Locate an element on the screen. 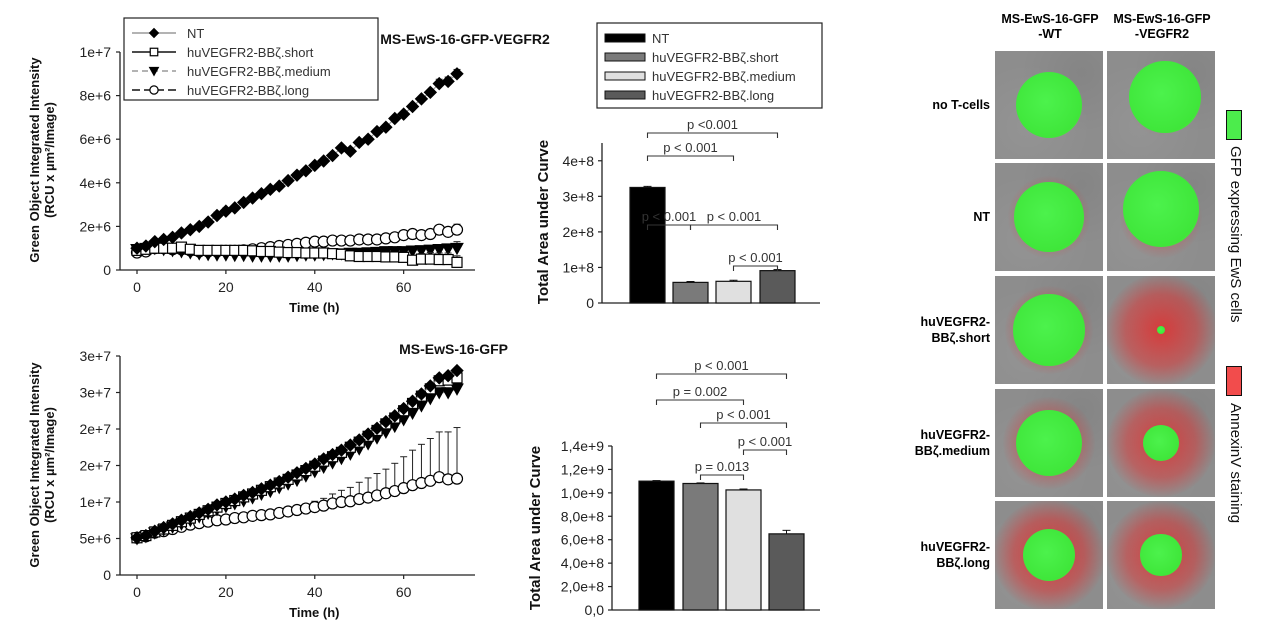 The width and height of the screenshot is (1283, 641). bar-huvegfr2-bb-long is located at coordinates (786, 572).